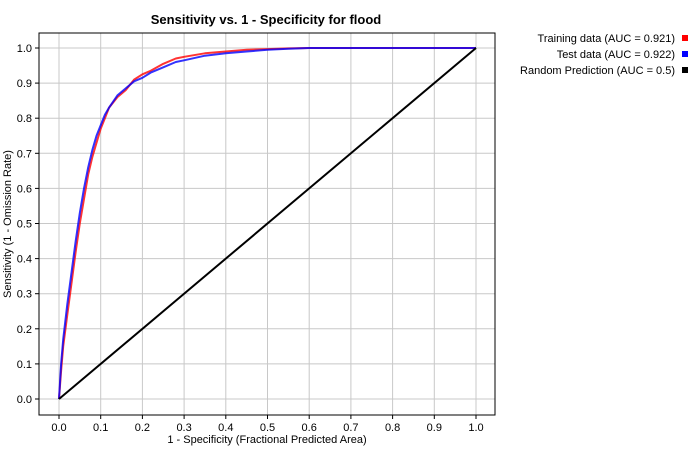 The height and width of the screenshot is (450, 700). What do you see at coordinates (100, 428) in the screenshot?
I see `x-tick-label: 0.1` at bounding box center [100, 428].